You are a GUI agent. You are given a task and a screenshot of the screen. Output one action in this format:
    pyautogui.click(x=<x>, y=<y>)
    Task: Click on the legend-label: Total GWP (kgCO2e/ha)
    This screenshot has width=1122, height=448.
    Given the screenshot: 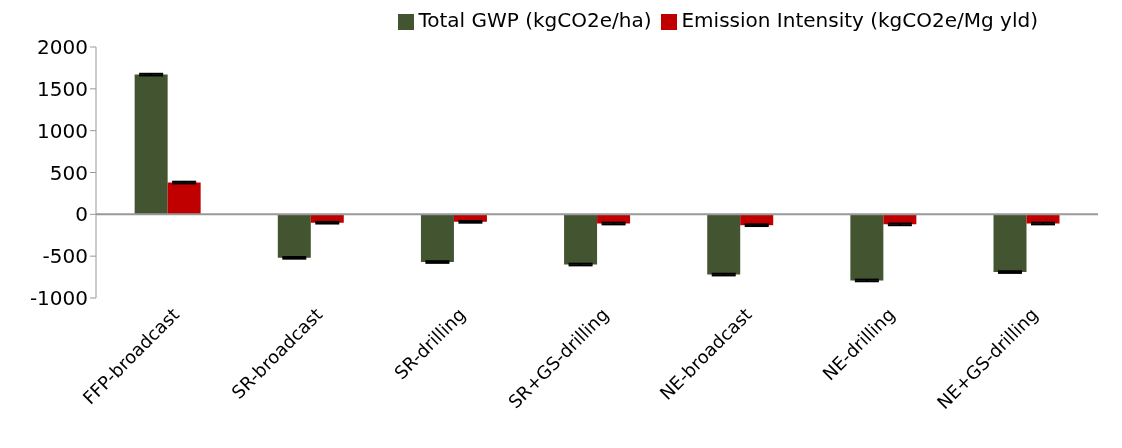 What is the action you would take?
    pyautogui.click(x=535, y=20)
    